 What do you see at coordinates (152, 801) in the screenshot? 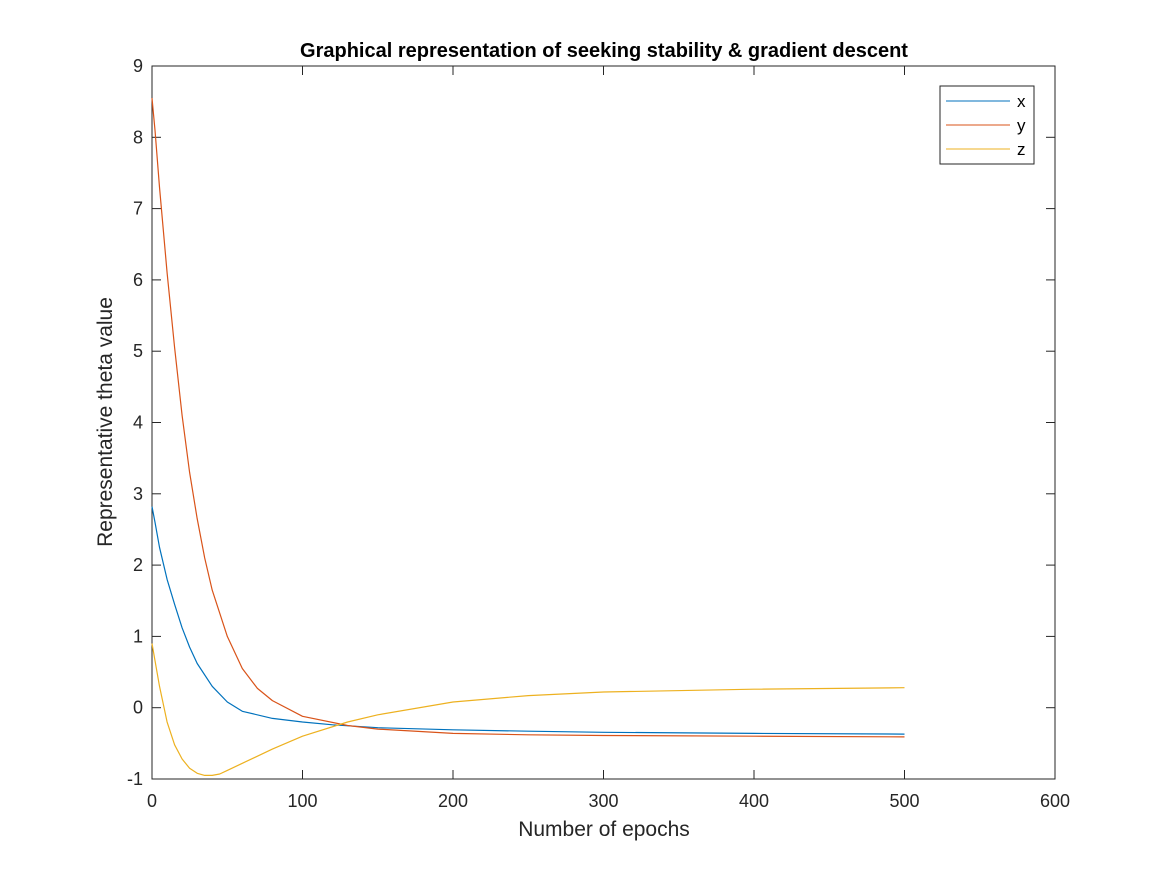
I see `x-tick-label: 0` at bounding box center [152, 801].